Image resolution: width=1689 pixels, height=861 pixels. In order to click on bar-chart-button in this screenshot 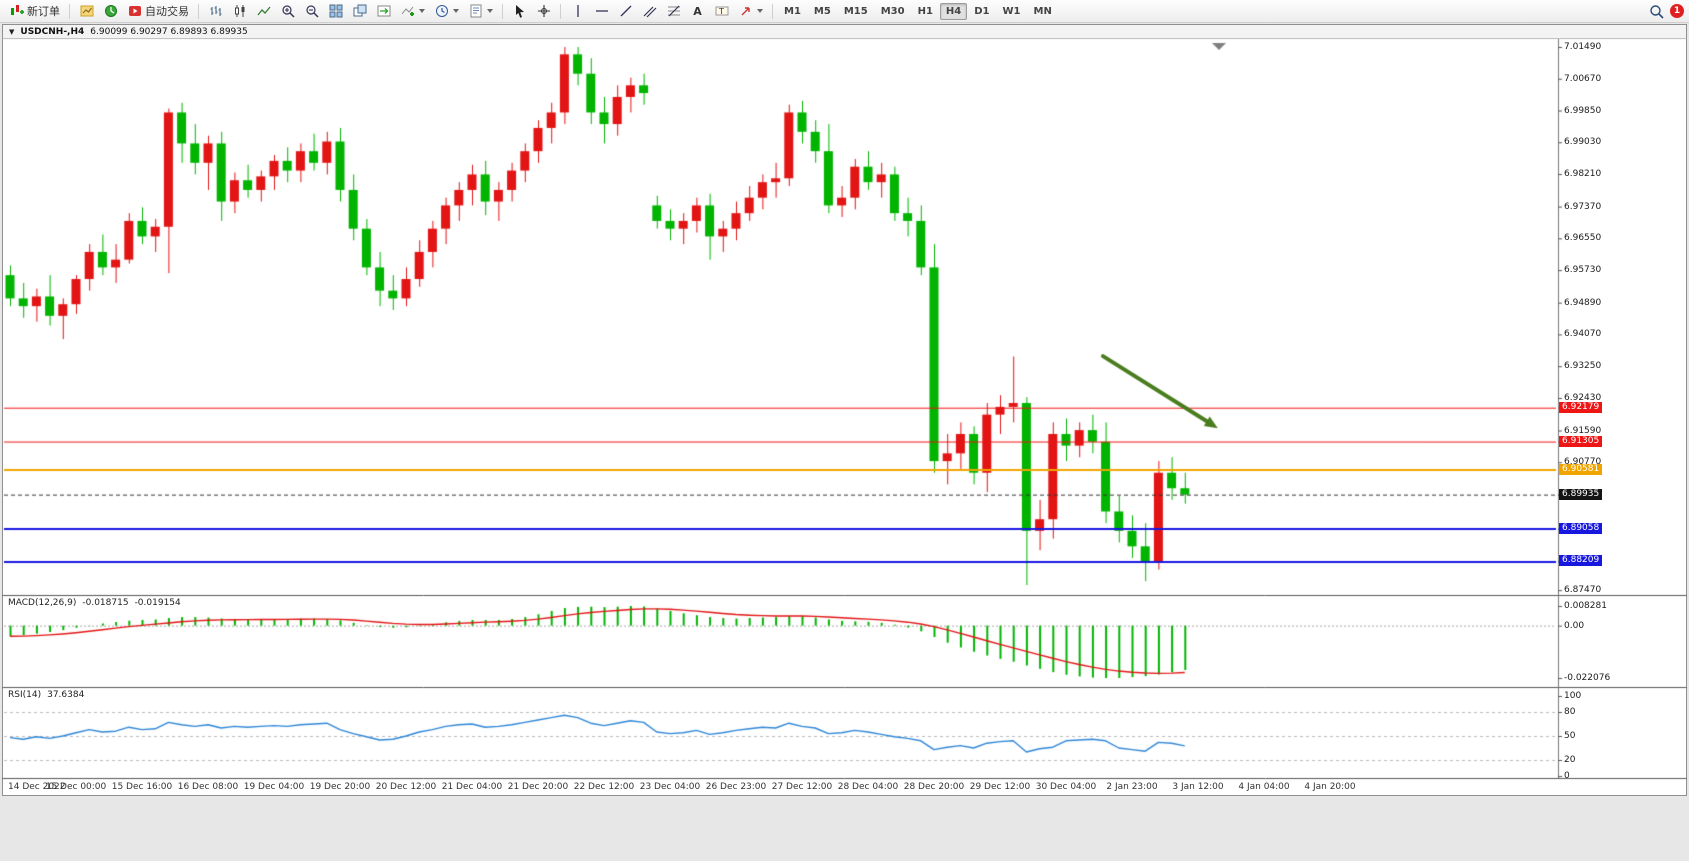, I will do `click(215, 11)`.